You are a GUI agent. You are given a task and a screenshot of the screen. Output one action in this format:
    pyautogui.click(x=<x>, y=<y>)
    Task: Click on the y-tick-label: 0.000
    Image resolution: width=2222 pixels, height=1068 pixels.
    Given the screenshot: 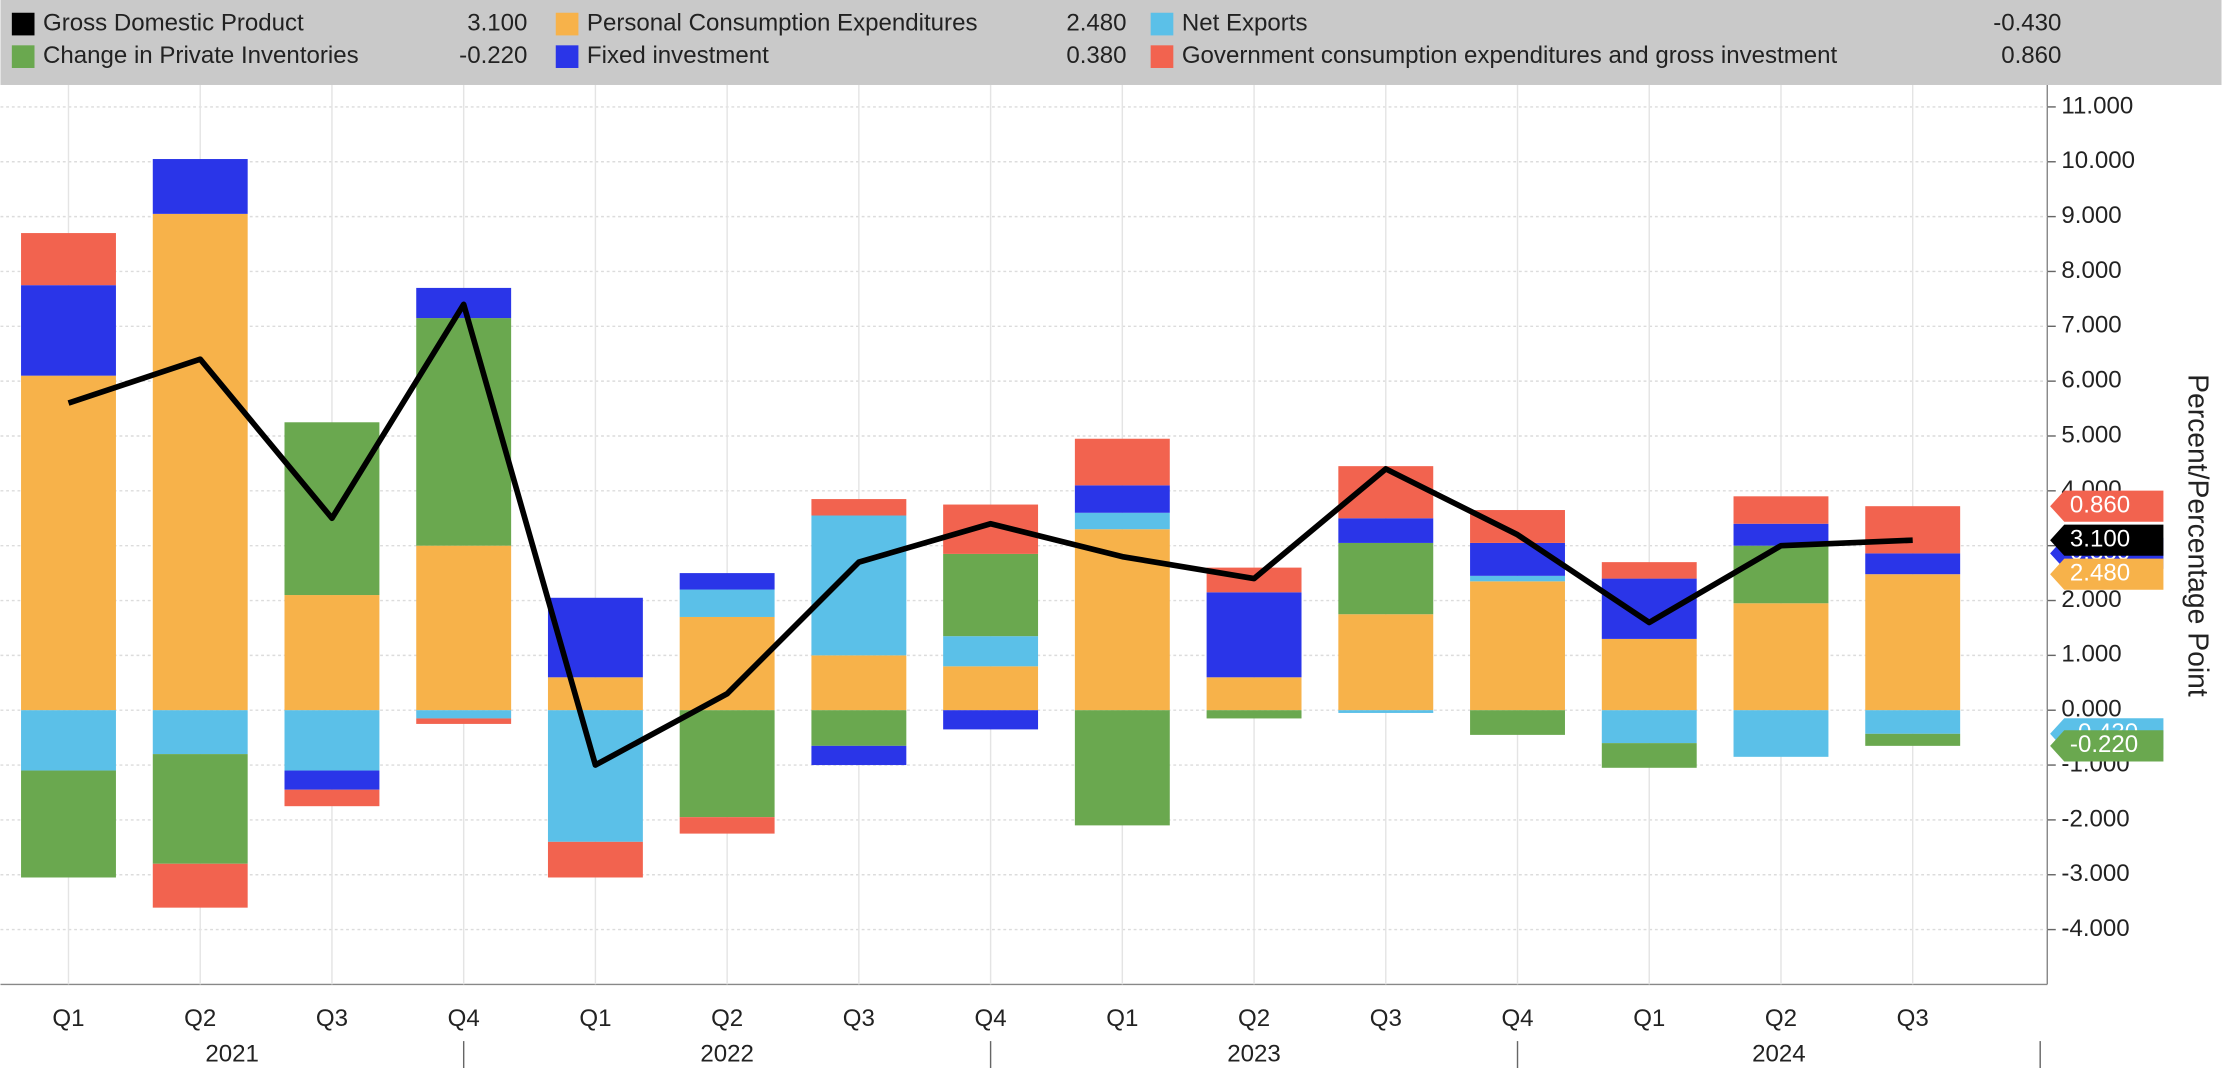 What is the action you would take?
    pyautogui.click(x=2091, y=709)
    